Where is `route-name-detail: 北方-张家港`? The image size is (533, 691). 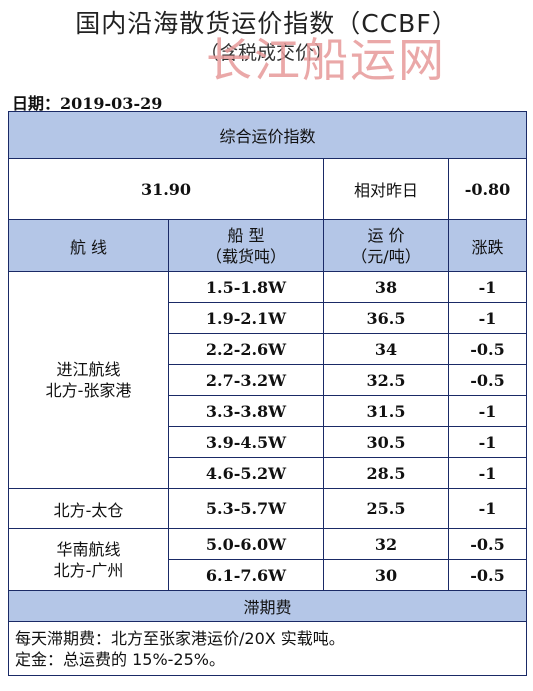
route-name-detail: 北方-张家港 is located at coordinates (88, 390).